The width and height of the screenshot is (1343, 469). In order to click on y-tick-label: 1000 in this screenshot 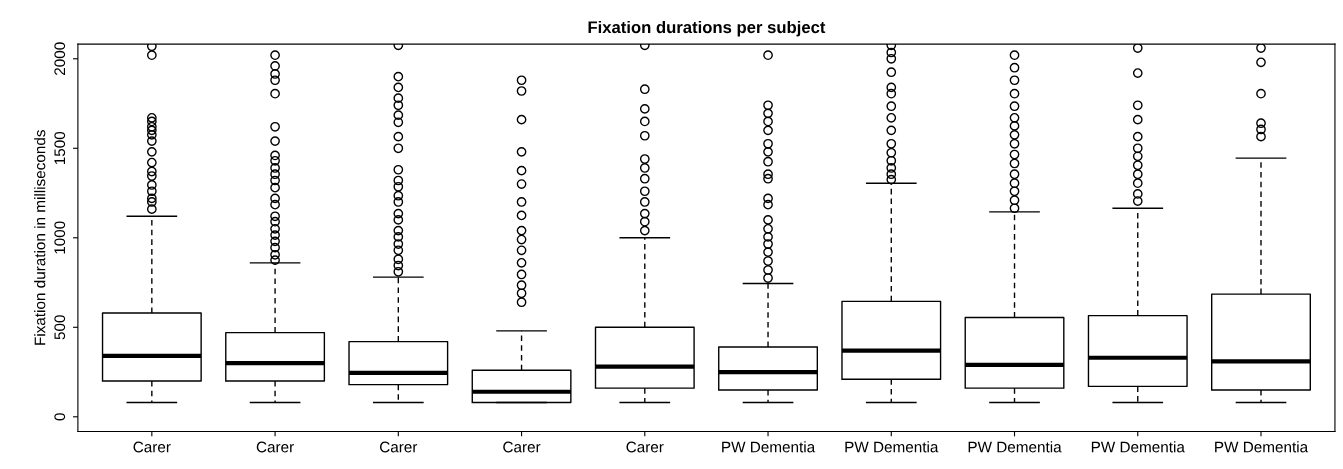, I will do `click(60, 237)`.